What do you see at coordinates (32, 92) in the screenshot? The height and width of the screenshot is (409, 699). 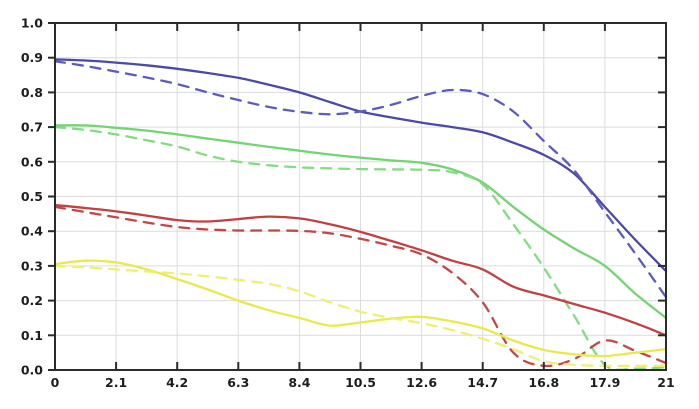 I see `y-tick-label: 0.8` at bounding box center [32, 92].